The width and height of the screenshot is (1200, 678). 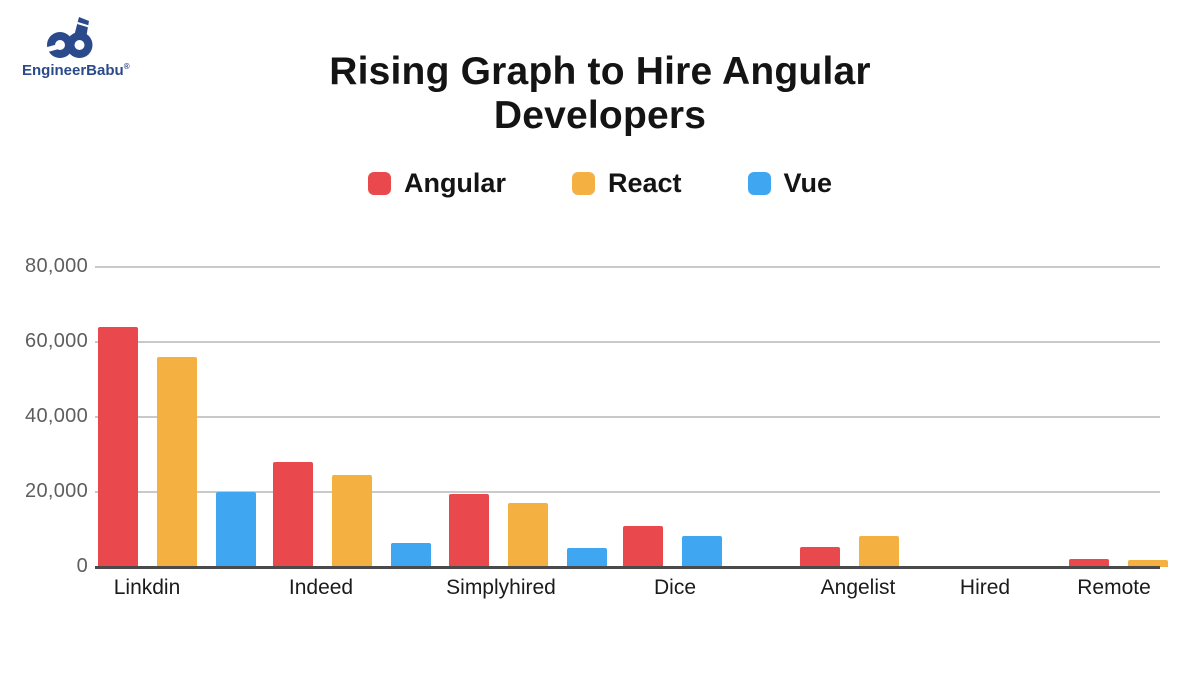 What do you see at coordinates (177, 462) in the screenshot?
I see `bar-react-linkdin` at bounding box center [177, 462].